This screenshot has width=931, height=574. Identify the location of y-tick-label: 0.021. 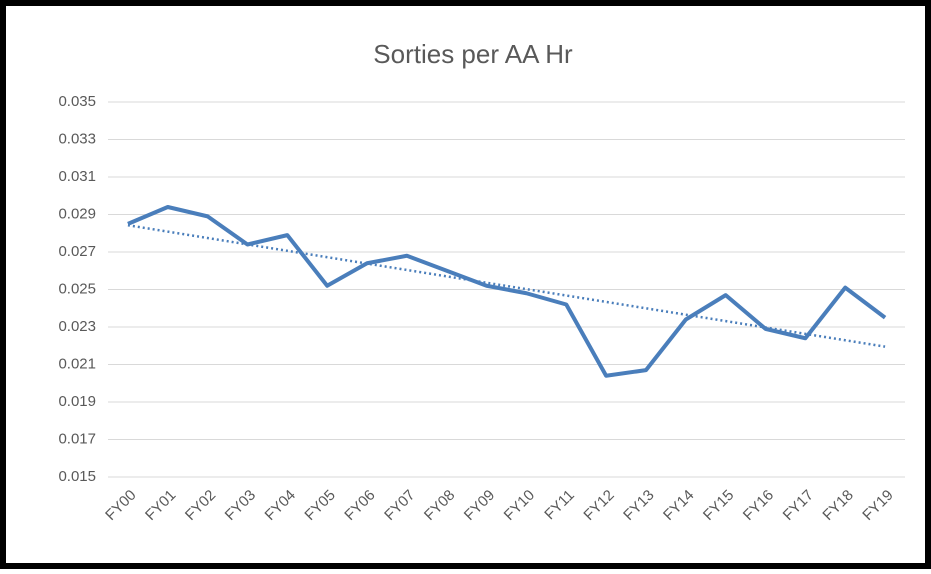
(77, 363).